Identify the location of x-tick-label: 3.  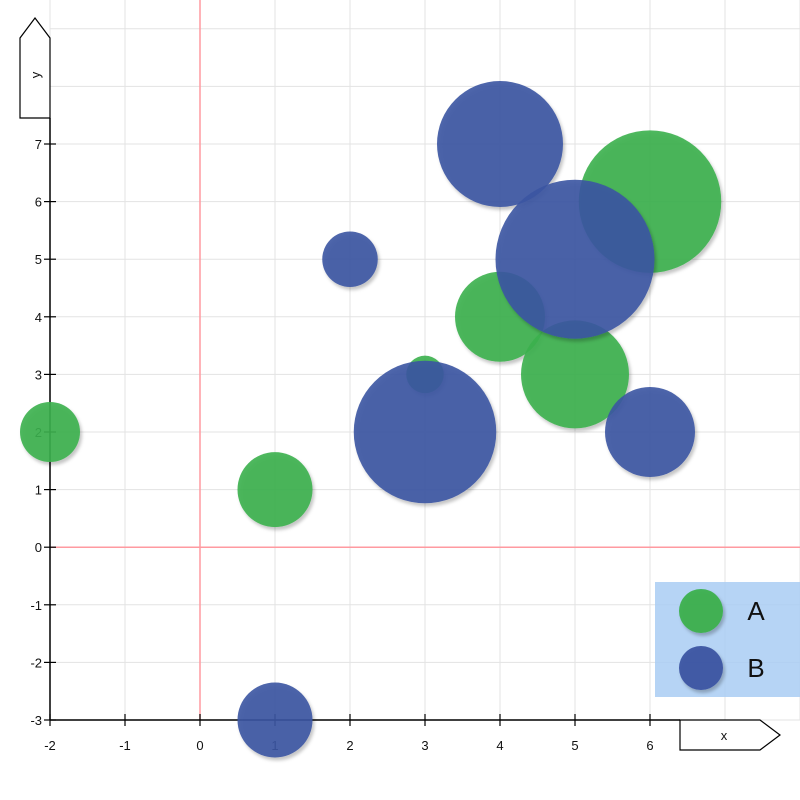
(424, 745).